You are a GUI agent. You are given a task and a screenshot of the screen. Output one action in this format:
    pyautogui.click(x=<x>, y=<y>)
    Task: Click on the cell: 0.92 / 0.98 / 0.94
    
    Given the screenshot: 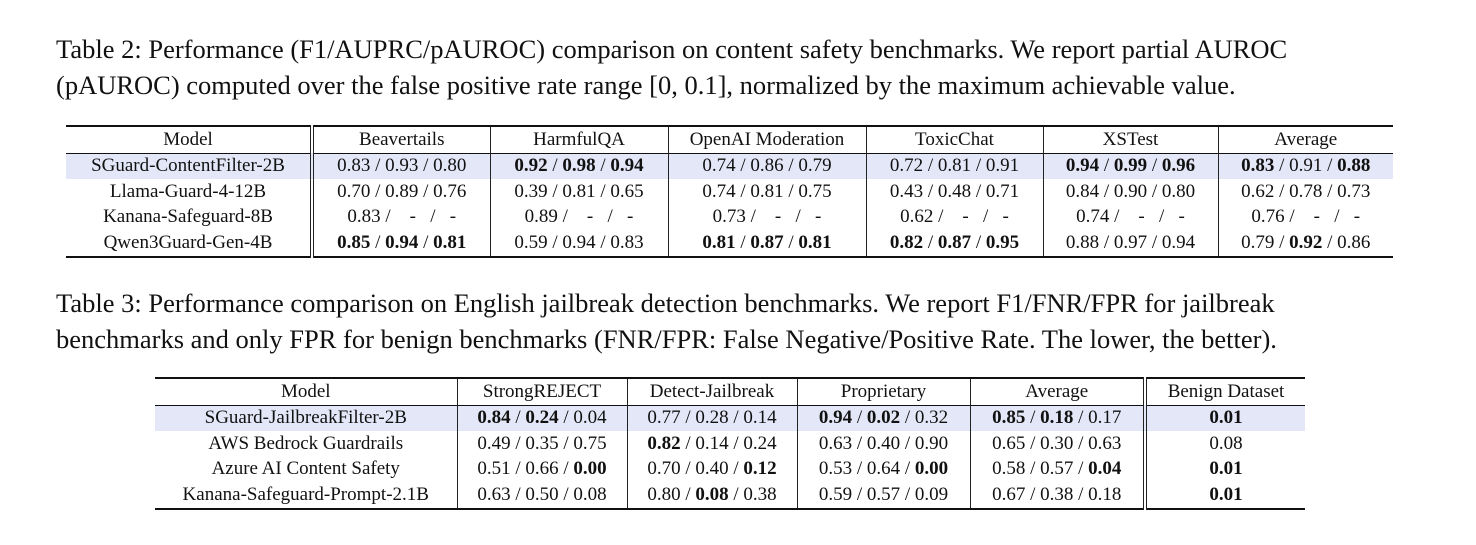 What is the action you would take?
    pyautogui.click(x=578, y=166)
    